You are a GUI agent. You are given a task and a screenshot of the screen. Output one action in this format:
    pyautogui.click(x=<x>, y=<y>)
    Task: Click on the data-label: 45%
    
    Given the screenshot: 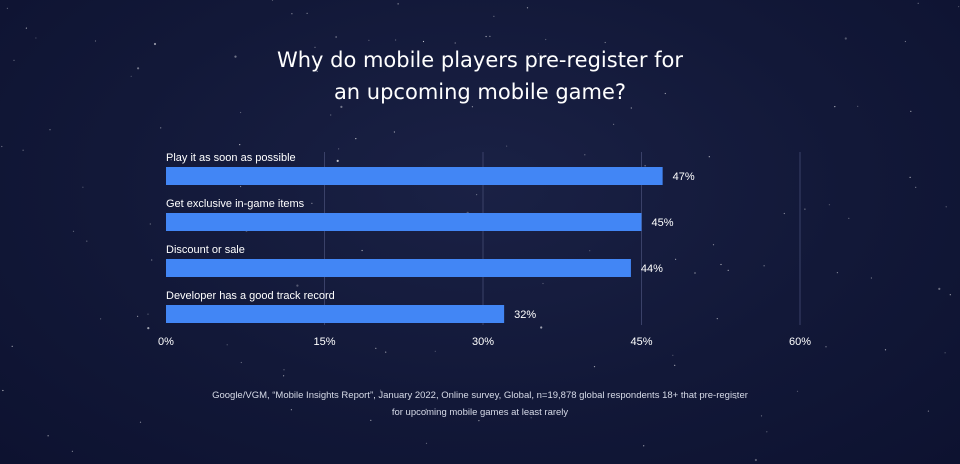 What is the action you would take?
    pyautogui.click(x=663, y=223)
    